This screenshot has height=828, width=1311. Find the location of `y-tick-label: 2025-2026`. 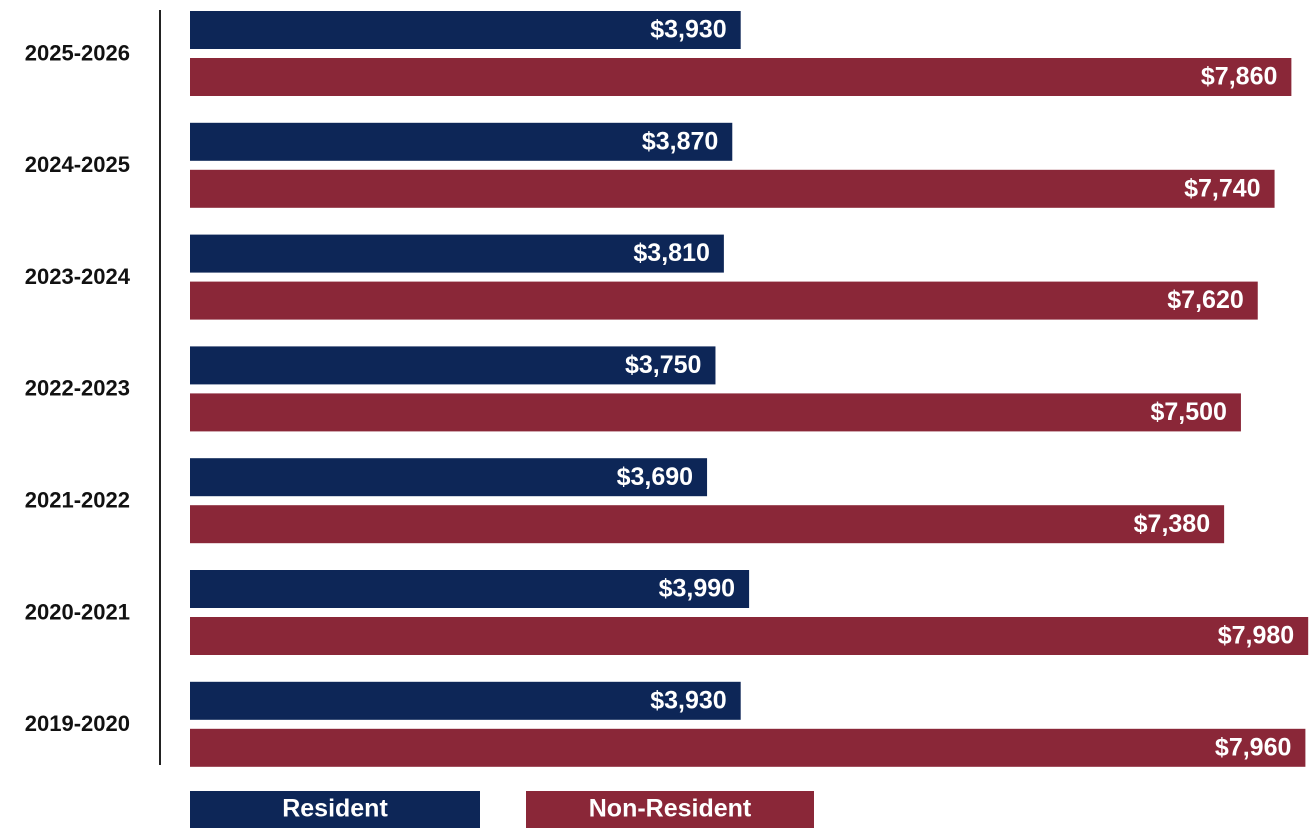

y-tick-label: 2025-2026 is located at coordinates (77, 52).